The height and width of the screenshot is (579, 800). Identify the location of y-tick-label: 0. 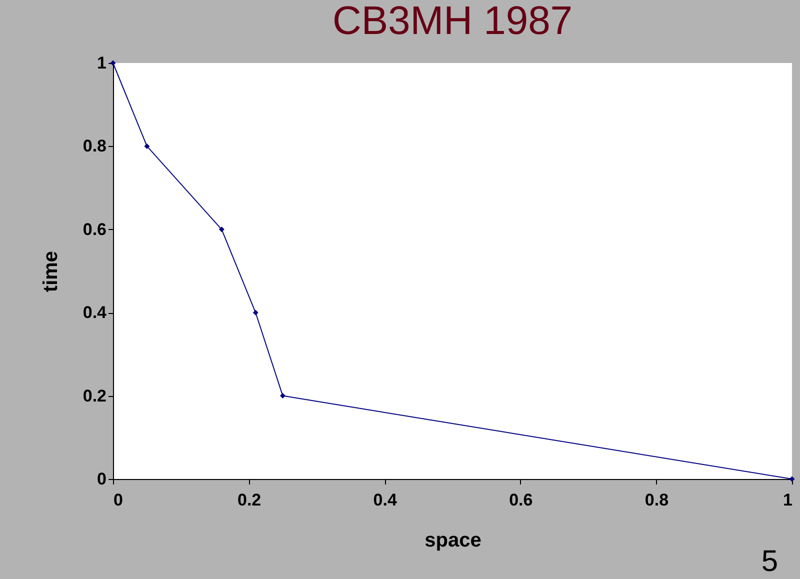
(101, 479).